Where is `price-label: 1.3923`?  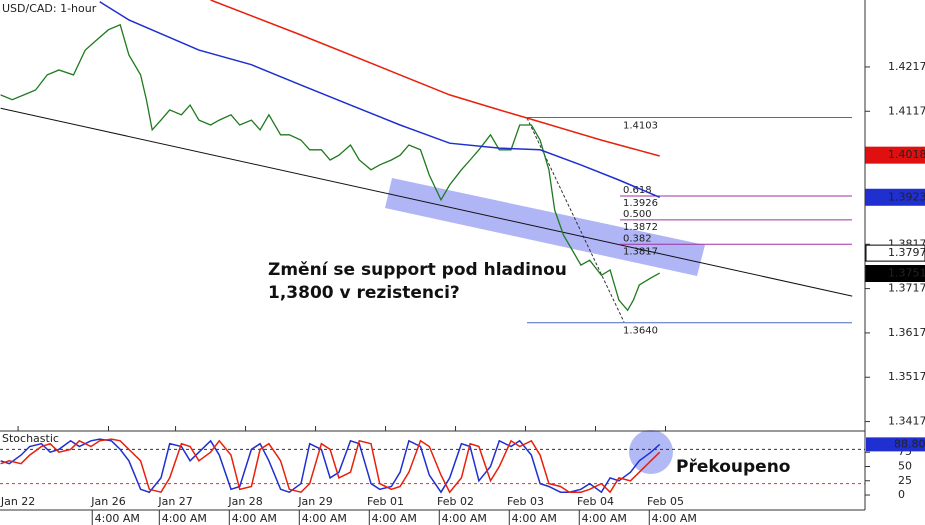
price-label: 1.3923 is located at coordinates (906, 196).